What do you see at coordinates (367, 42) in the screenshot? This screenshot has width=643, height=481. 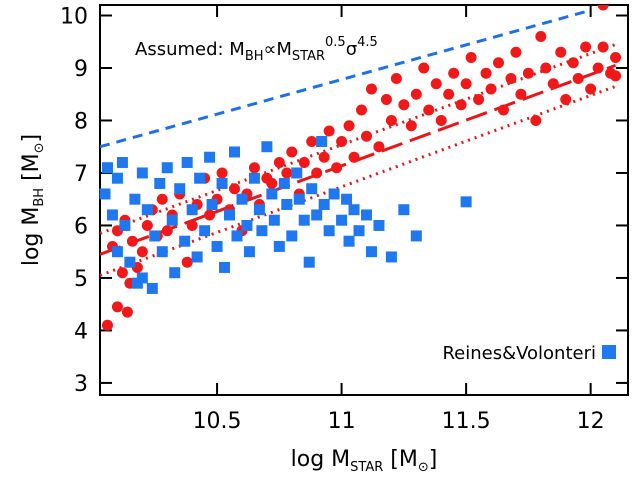 I see `annotation-sup: 4.5` at bounding box center [367, 42].